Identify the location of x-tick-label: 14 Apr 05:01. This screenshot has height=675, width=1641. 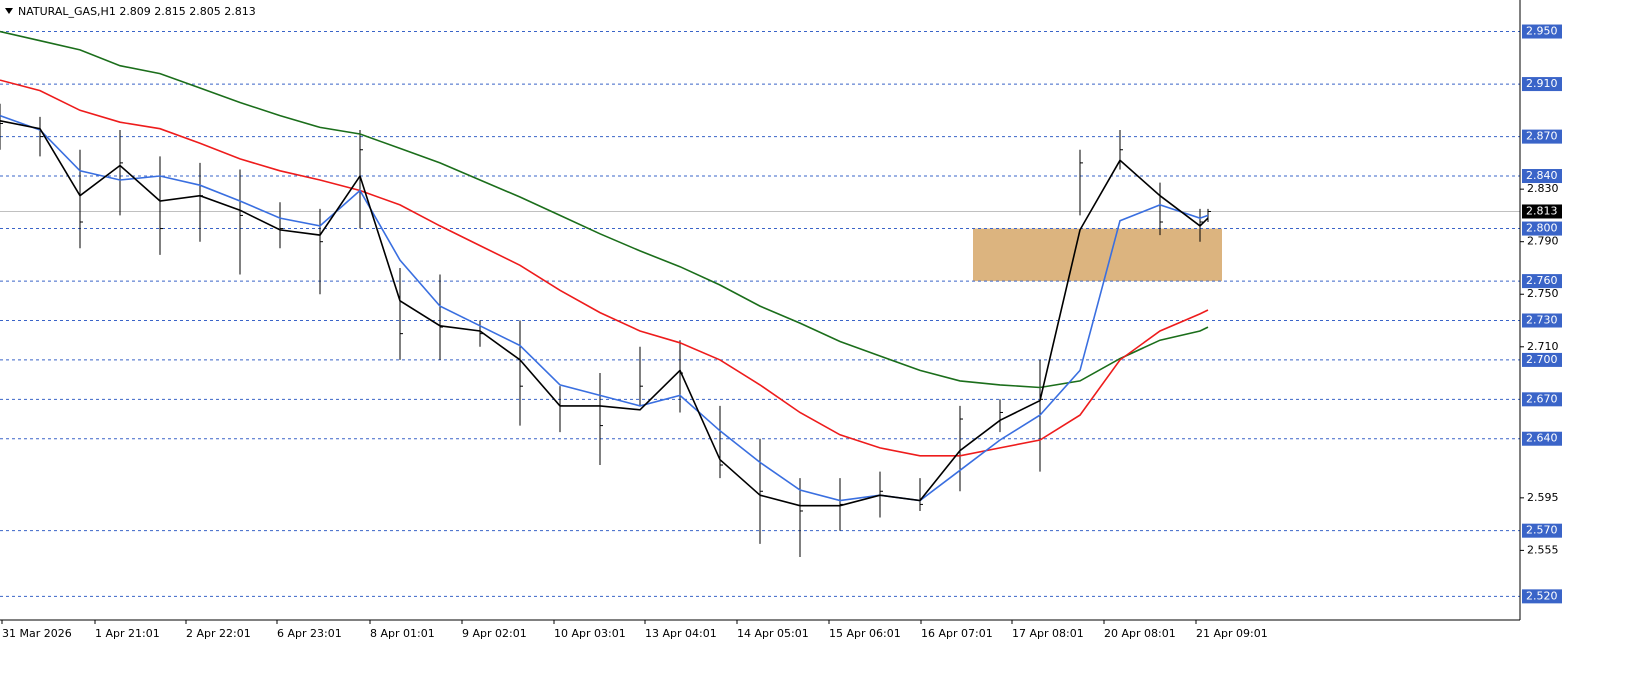
(773, 633).